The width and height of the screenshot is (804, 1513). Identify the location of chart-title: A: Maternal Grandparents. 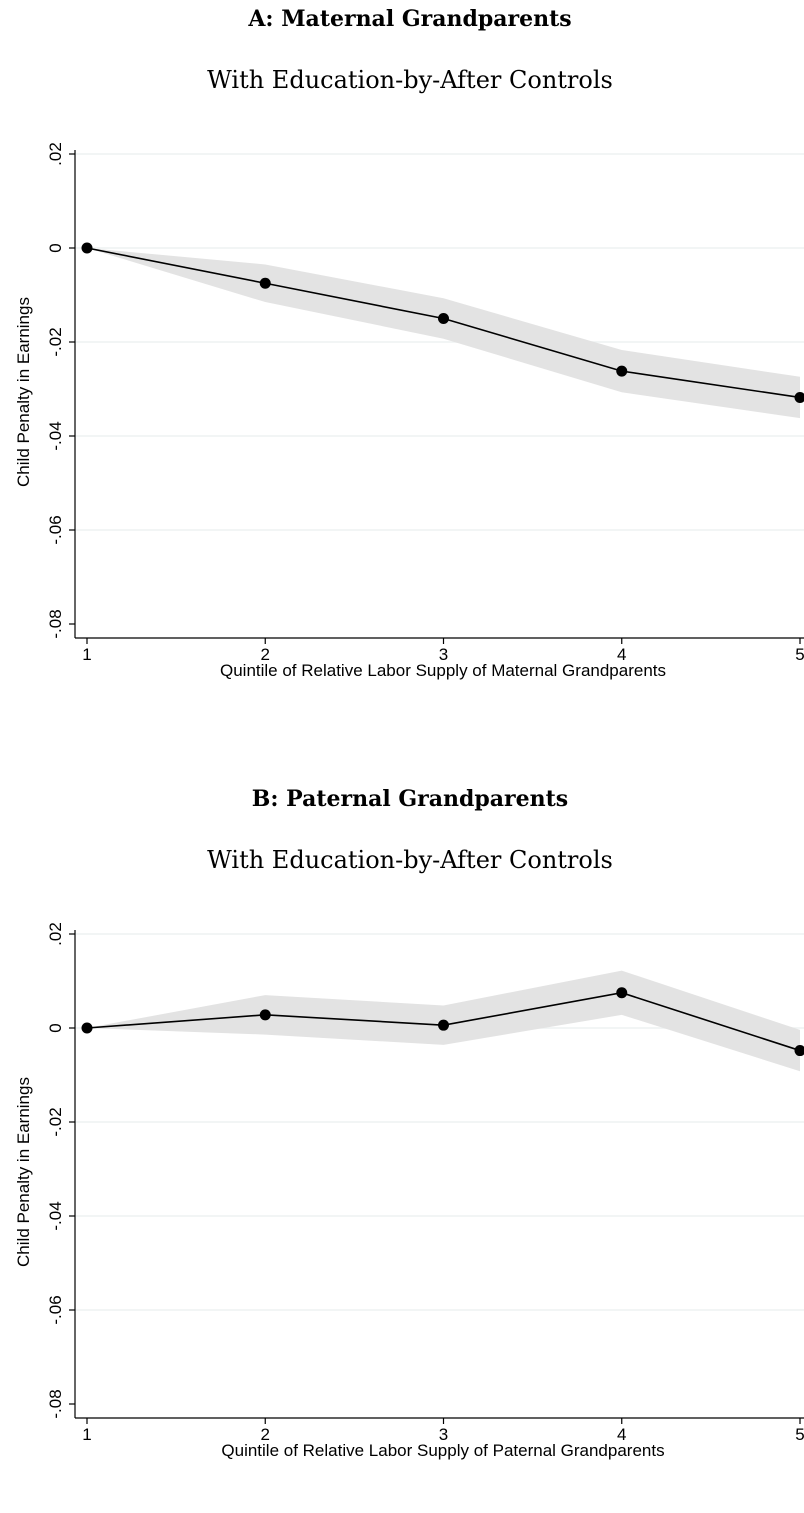
(410, 19).